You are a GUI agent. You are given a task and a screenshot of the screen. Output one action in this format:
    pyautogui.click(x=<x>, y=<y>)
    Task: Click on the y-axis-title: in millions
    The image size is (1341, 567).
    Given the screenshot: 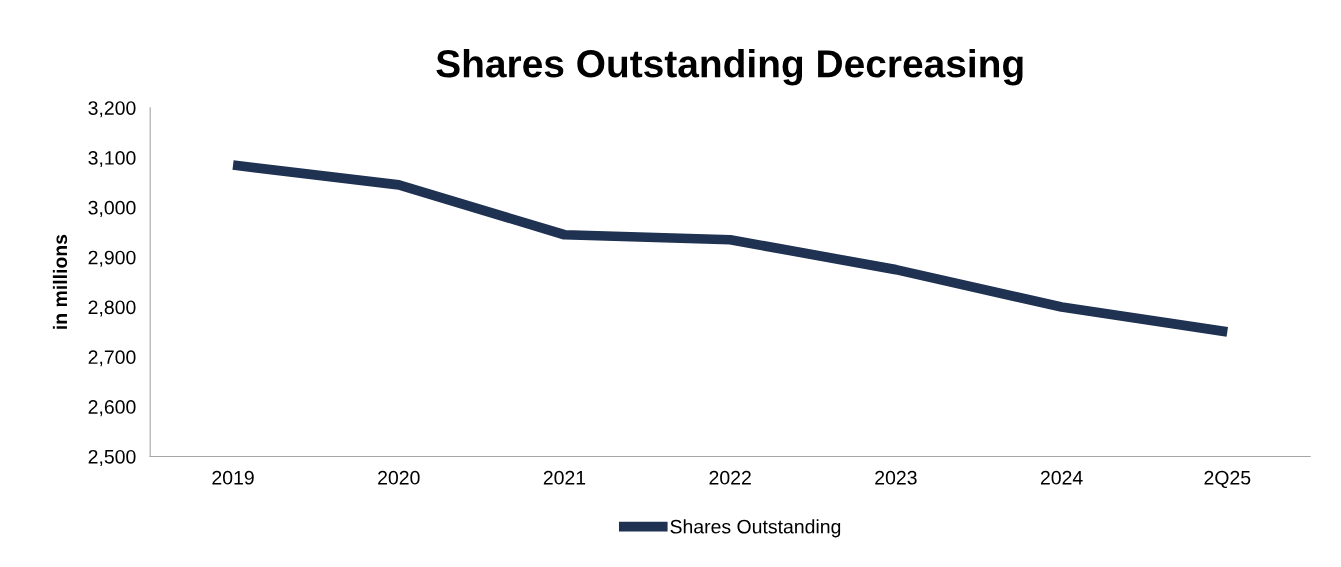 What is the action you would take?
    pyautogui.click(x=60, y=281)
    